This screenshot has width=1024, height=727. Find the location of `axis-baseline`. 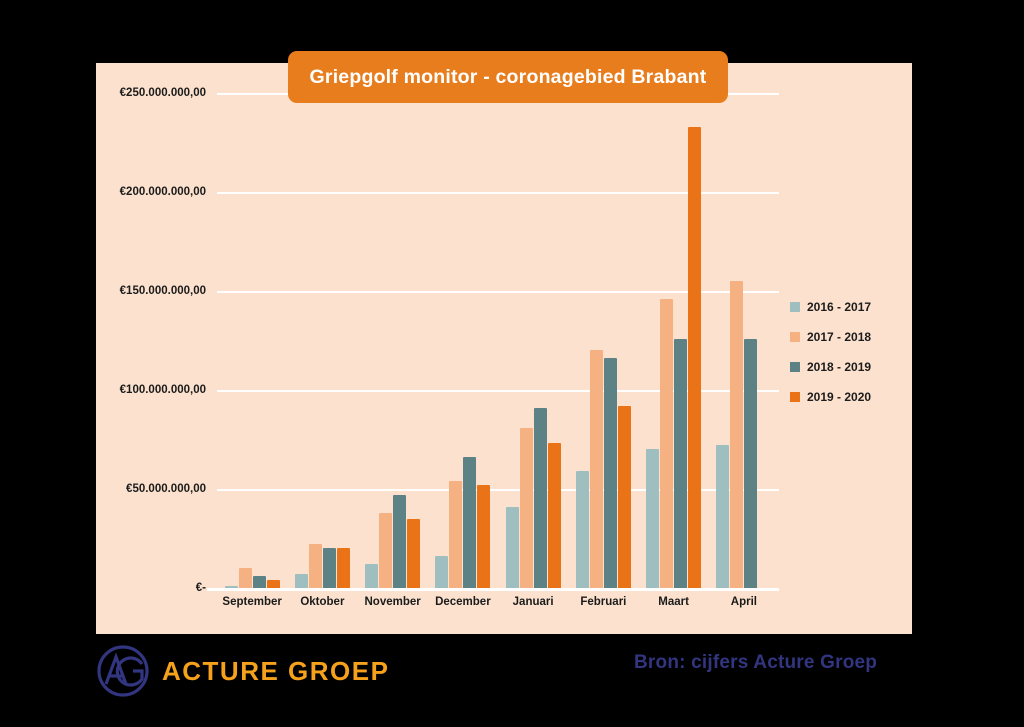

axis-baseline is located at coordinates (493, 589).